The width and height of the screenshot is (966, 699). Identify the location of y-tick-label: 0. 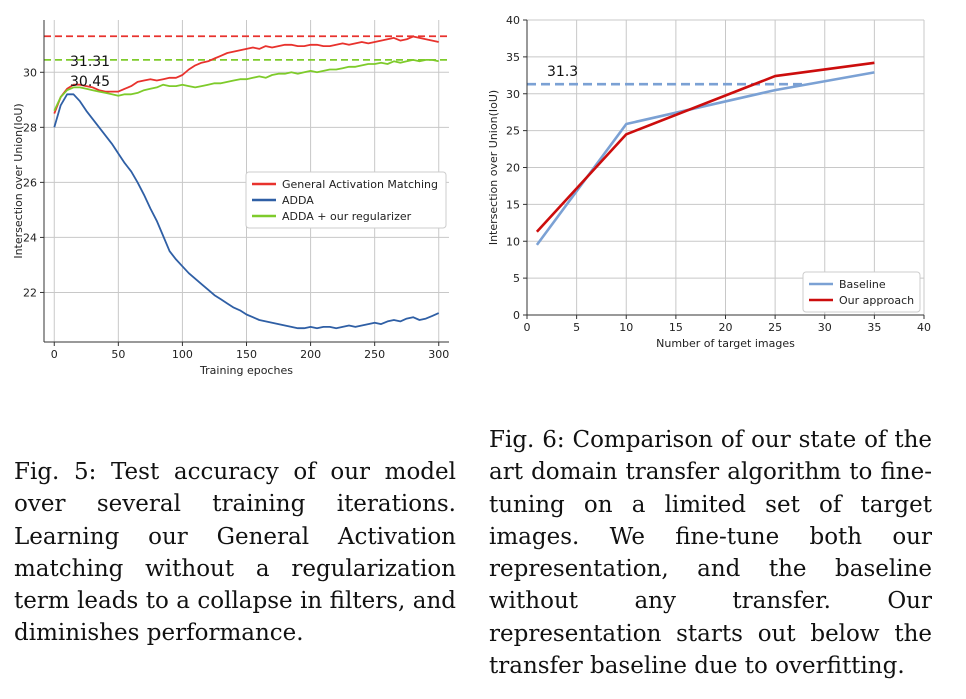
(516, 315).